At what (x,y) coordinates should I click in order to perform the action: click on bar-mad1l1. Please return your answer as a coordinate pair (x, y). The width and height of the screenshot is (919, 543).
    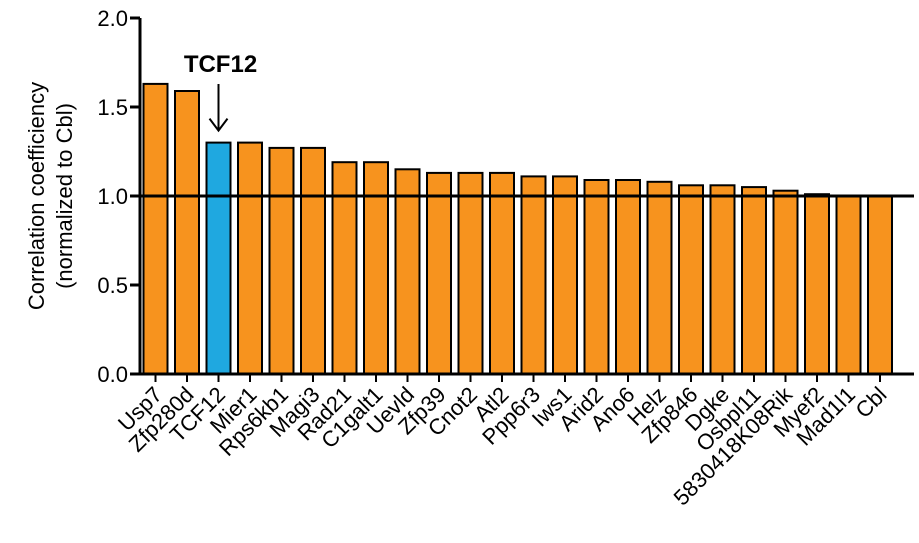
    Looking at the image, I should click on (848, 285).